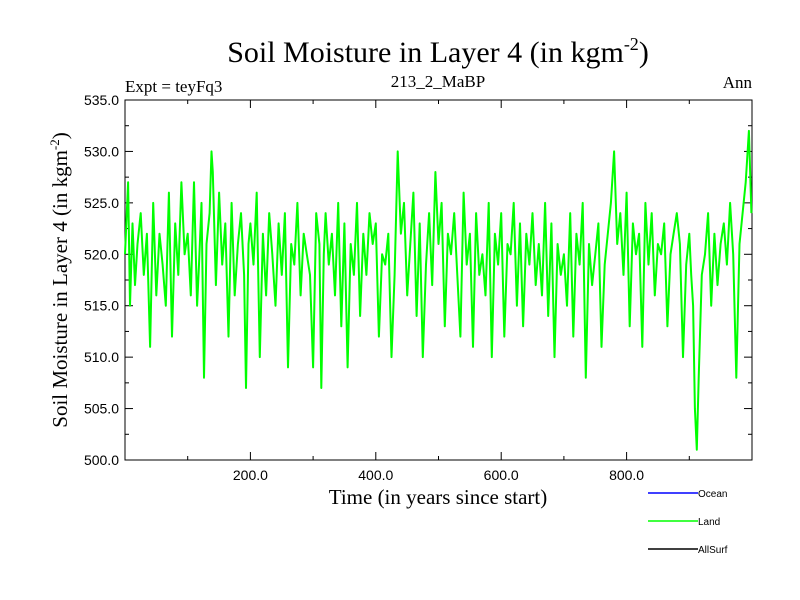  I want to click on period-label: Ann, so click(738, 82).